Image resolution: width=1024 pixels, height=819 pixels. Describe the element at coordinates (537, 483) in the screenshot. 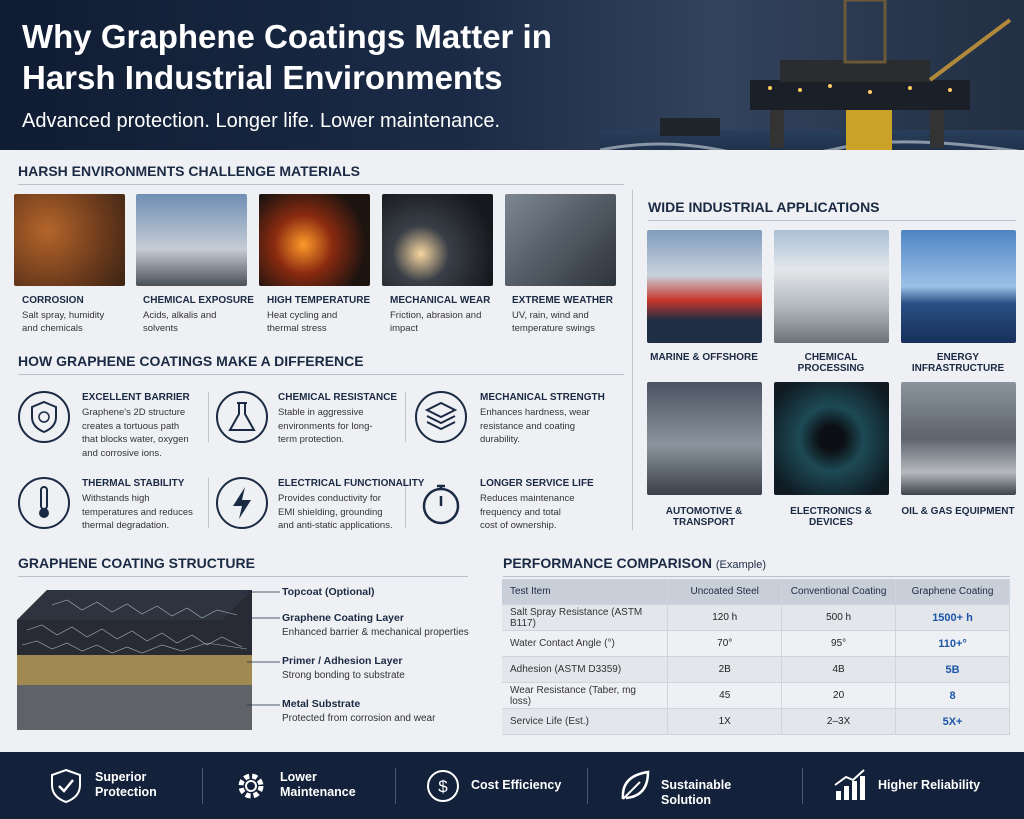

I see `benefit-title: LONGER SERVICE LIFE` at that location.